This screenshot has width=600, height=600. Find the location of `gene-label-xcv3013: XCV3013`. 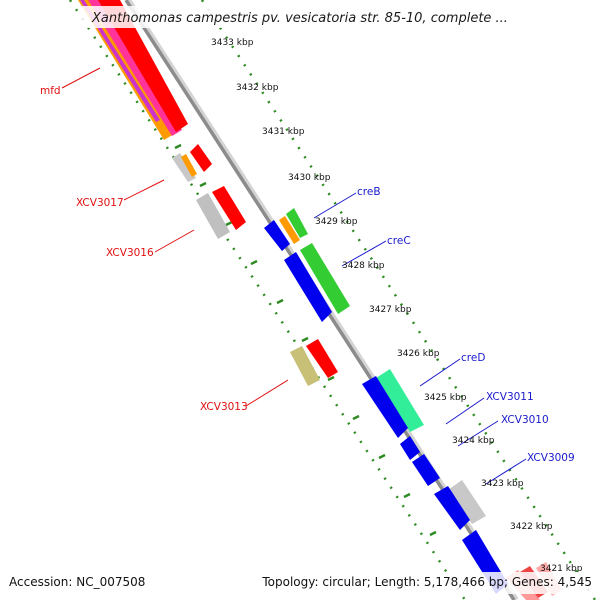

gene-label-xcv3013: XCV3013 is located at coordinates (224, 407).